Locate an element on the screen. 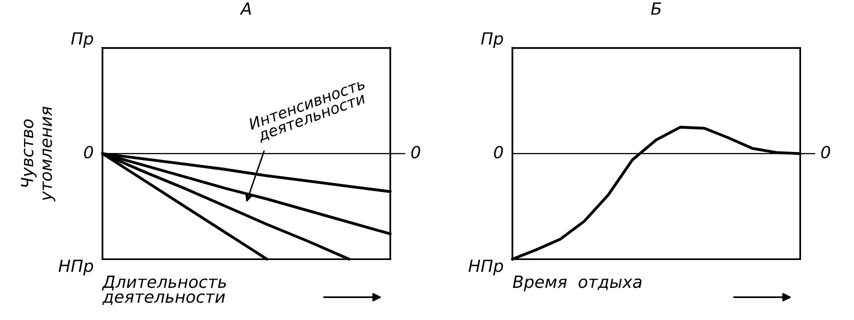 This screenshot has height=320, width=854. x-axis-title: Время отдыха is located at coordinates (577, 284).